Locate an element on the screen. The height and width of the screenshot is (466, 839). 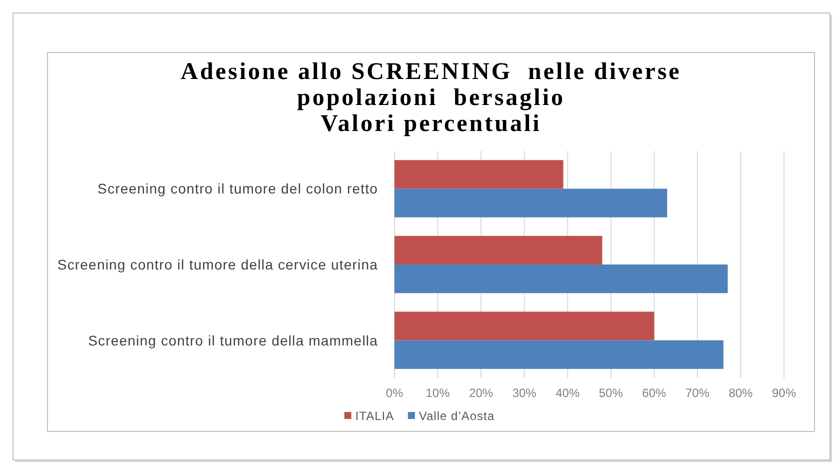
x-tick-label: 90% is located at coordinates (784, 393).